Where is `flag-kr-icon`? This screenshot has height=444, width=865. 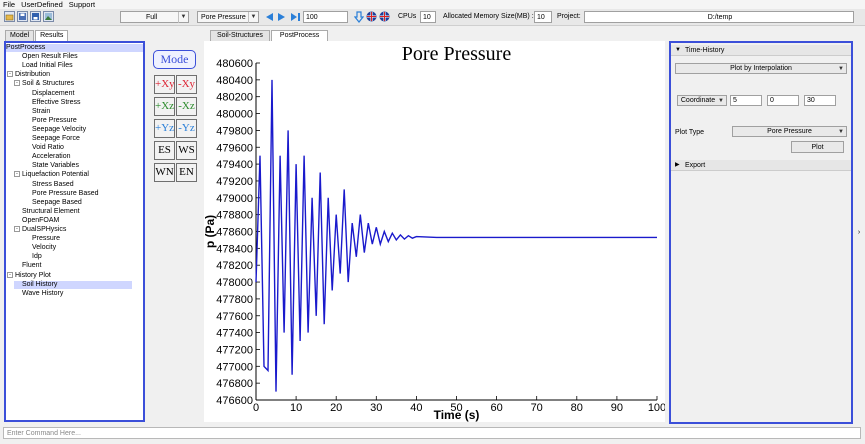 flag-kr-icon is located at coordinates (384, 17).